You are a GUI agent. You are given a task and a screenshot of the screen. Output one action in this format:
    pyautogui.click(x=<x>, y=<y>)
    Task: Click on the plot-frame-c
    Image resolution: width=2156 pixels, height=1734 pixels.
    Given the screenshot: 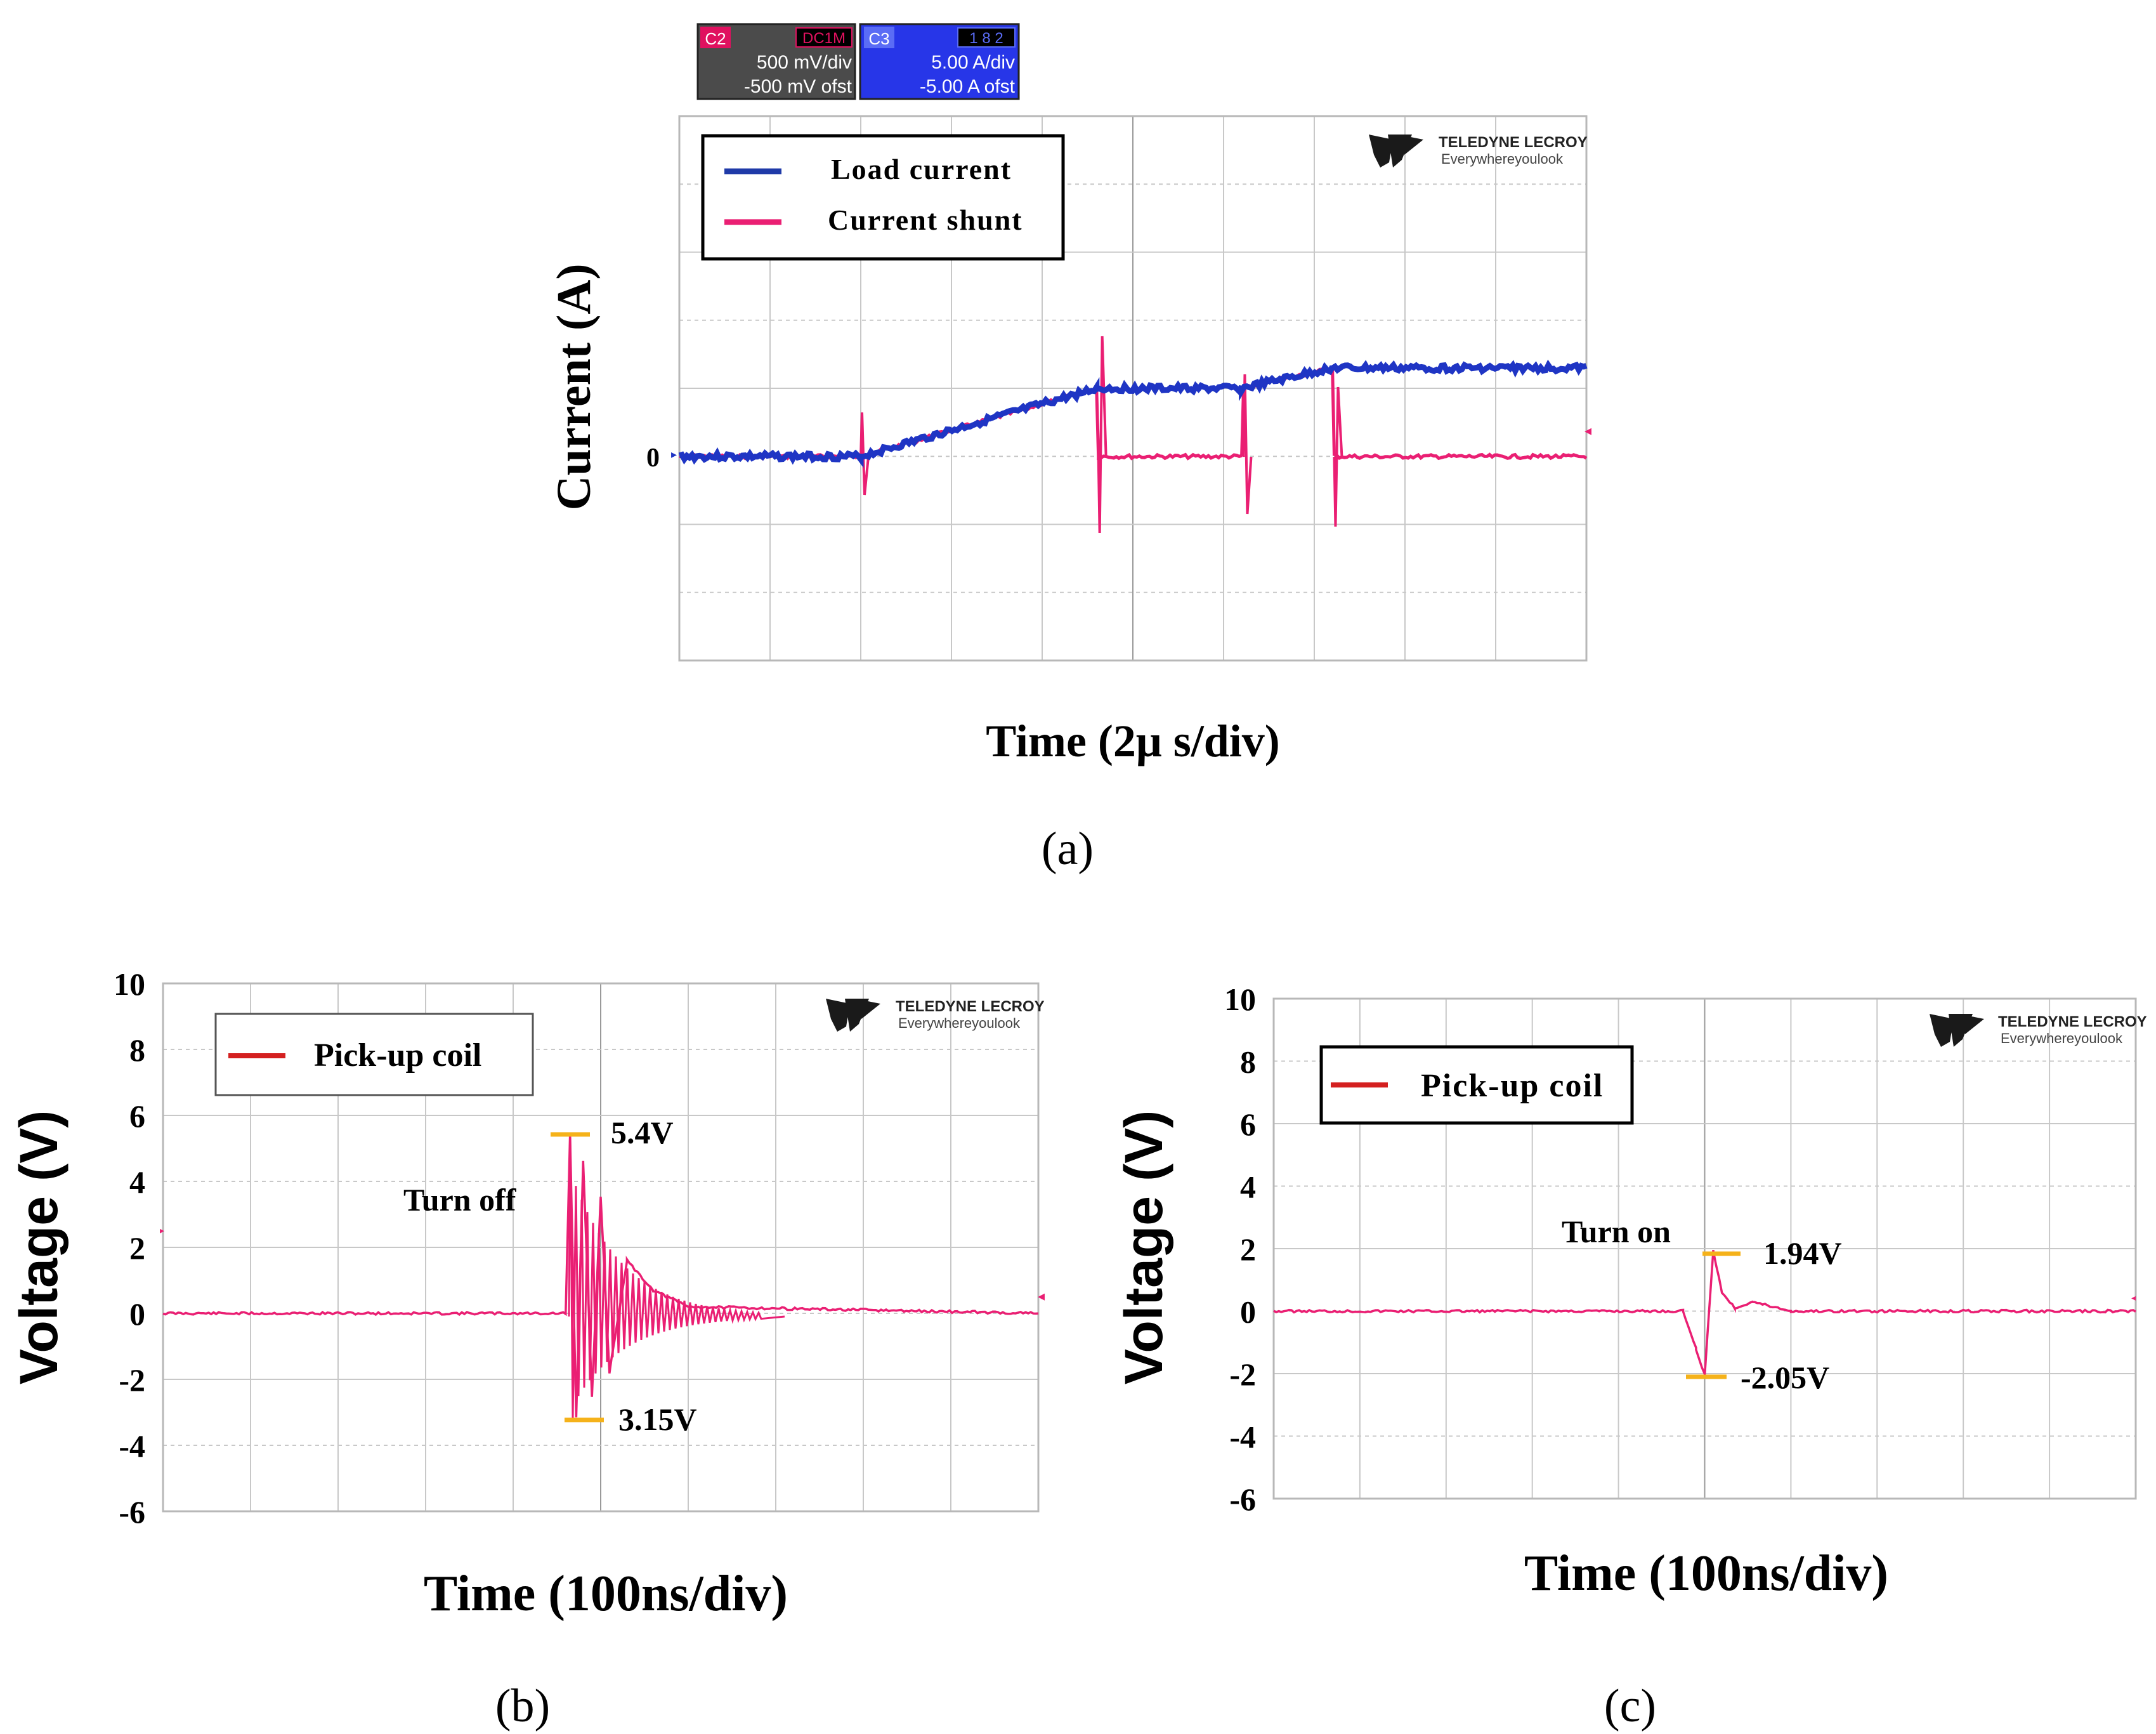 What is the action you would take?
    pyautogui.click(x=1704, y=1248)
    